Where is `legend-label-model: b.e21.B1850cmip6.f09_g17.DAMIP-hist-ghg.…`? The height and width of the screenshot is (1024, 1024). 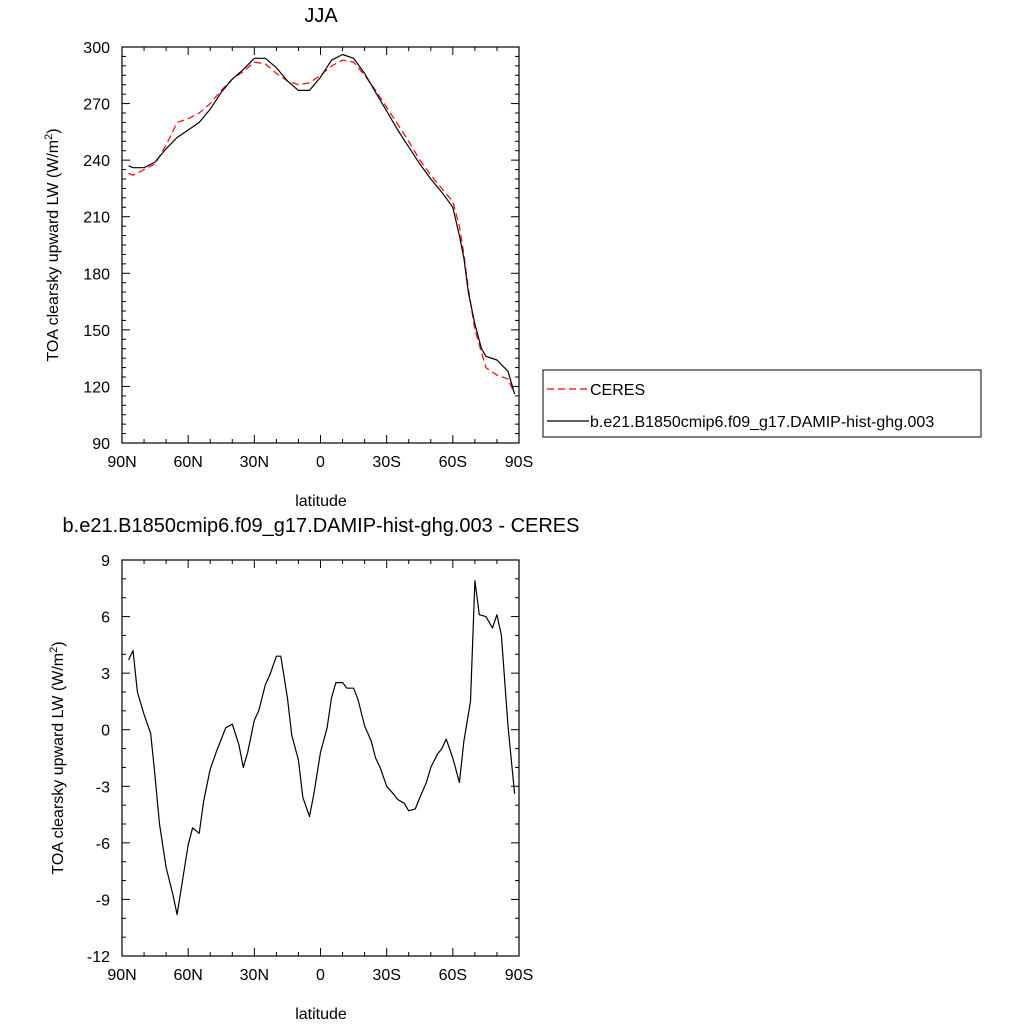 legend-label-model: b.e21.B1850cmip6.f09_g17.DAMIP-hist-ghg.… is located at coordinates (762, 422).